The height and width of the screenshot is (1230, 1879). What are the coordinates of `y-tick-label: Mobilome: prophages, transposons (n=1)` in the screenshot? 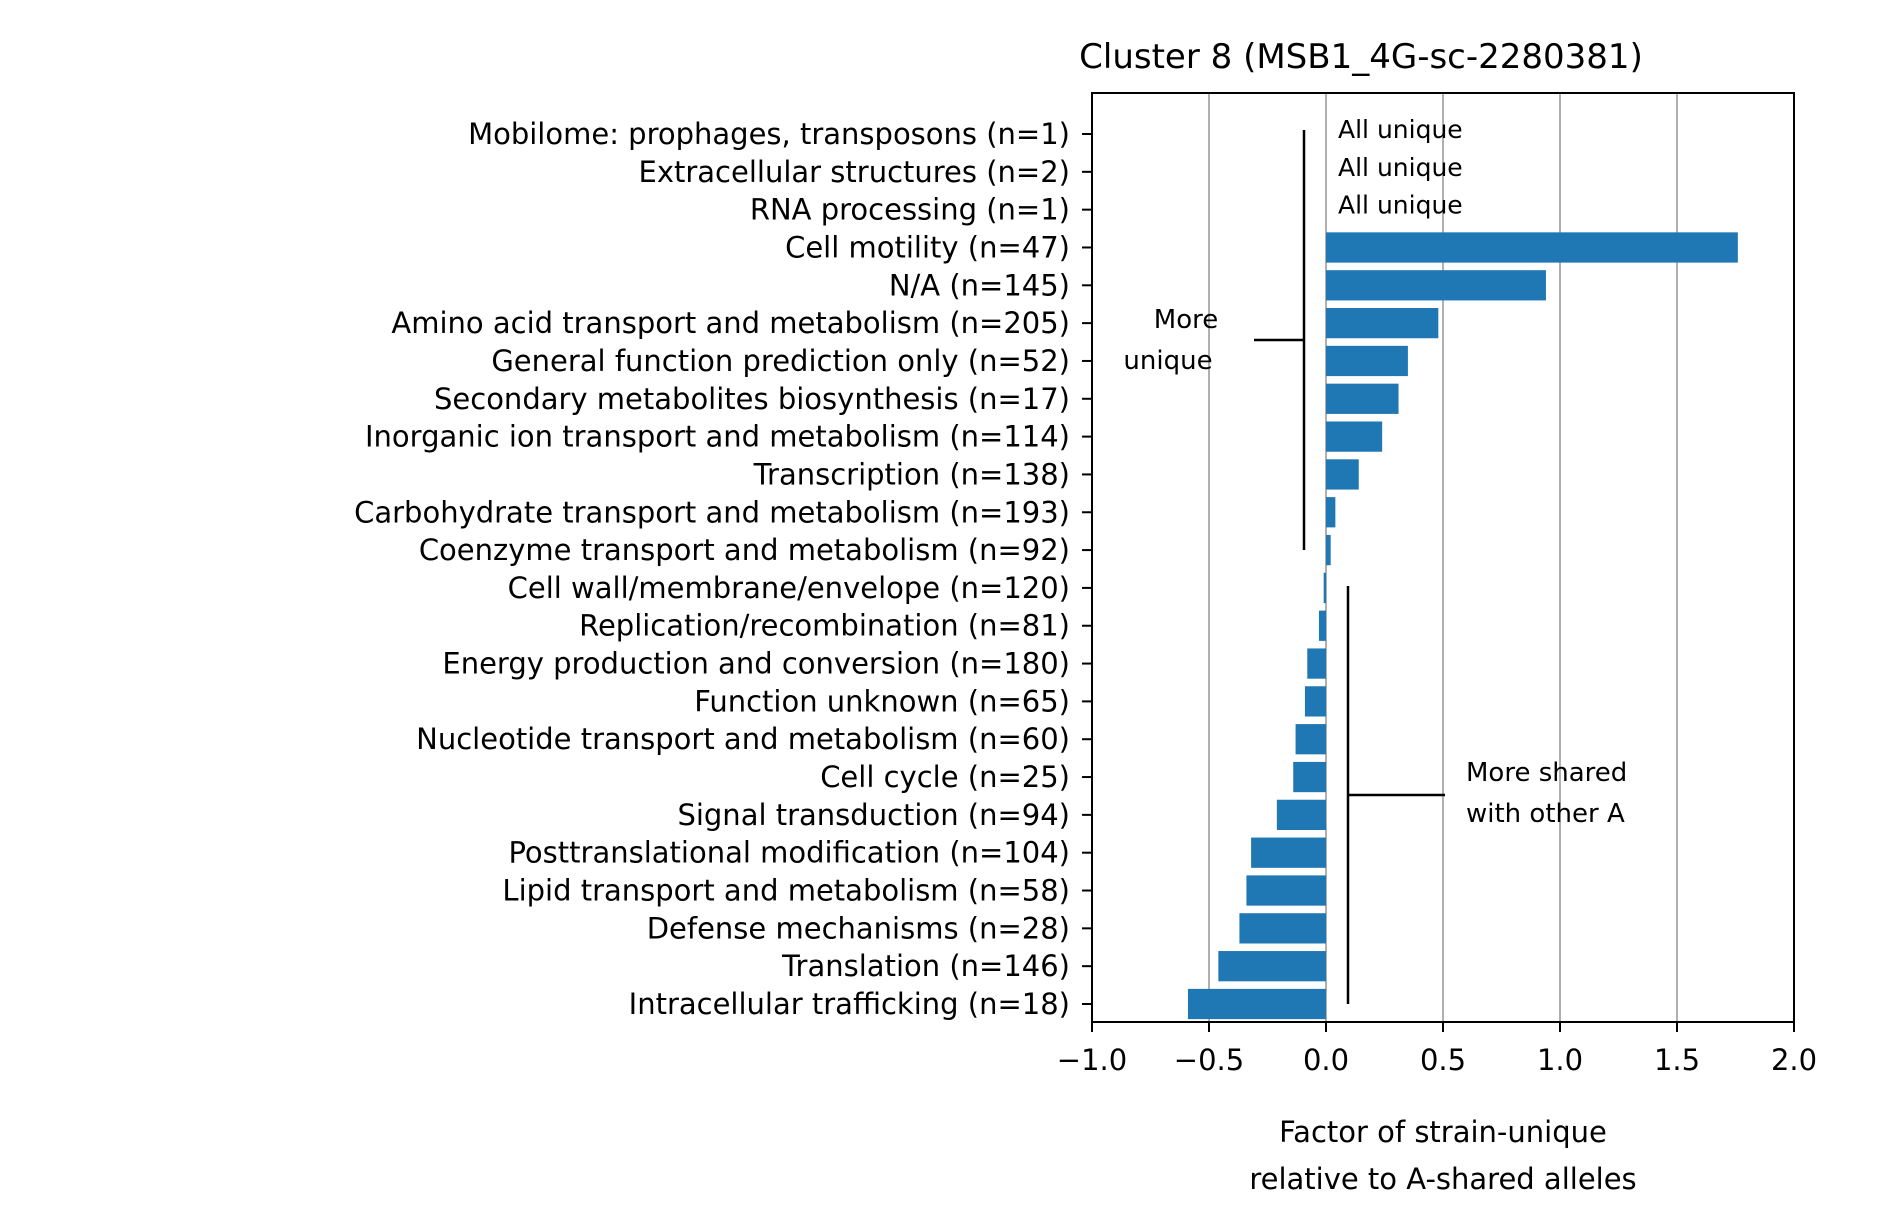 It's located at (769, 134).